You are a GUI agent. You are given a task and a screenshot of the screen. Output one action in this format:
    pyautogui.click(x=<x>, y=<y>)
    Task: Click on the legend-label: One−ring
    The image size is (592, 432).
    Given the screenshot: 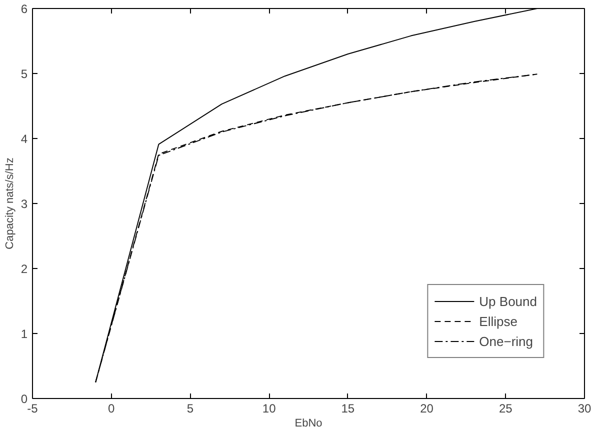 What is the action you would take?
    pyautogui.click(x=506, y=341)
    